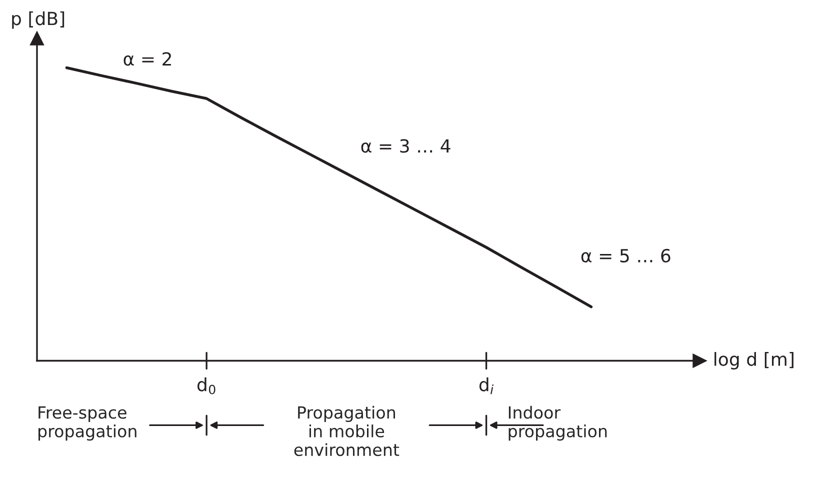 The height and width of the screenshot is (481, 813). What do you see at coordinates (754, 361) in the screenshot?
I see `text: log d [m]` at bounding box center [754, 361].